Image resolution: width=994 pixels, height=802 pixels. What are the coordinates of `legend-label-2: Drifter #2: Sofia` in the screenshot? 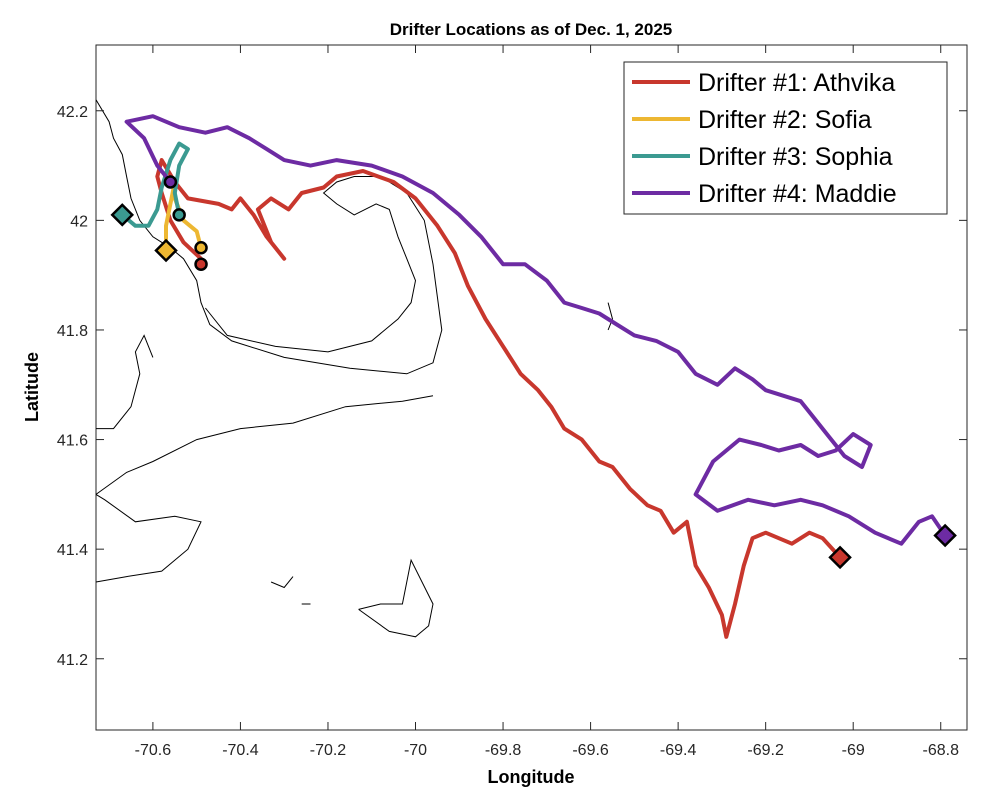 It's located at (785, 120).